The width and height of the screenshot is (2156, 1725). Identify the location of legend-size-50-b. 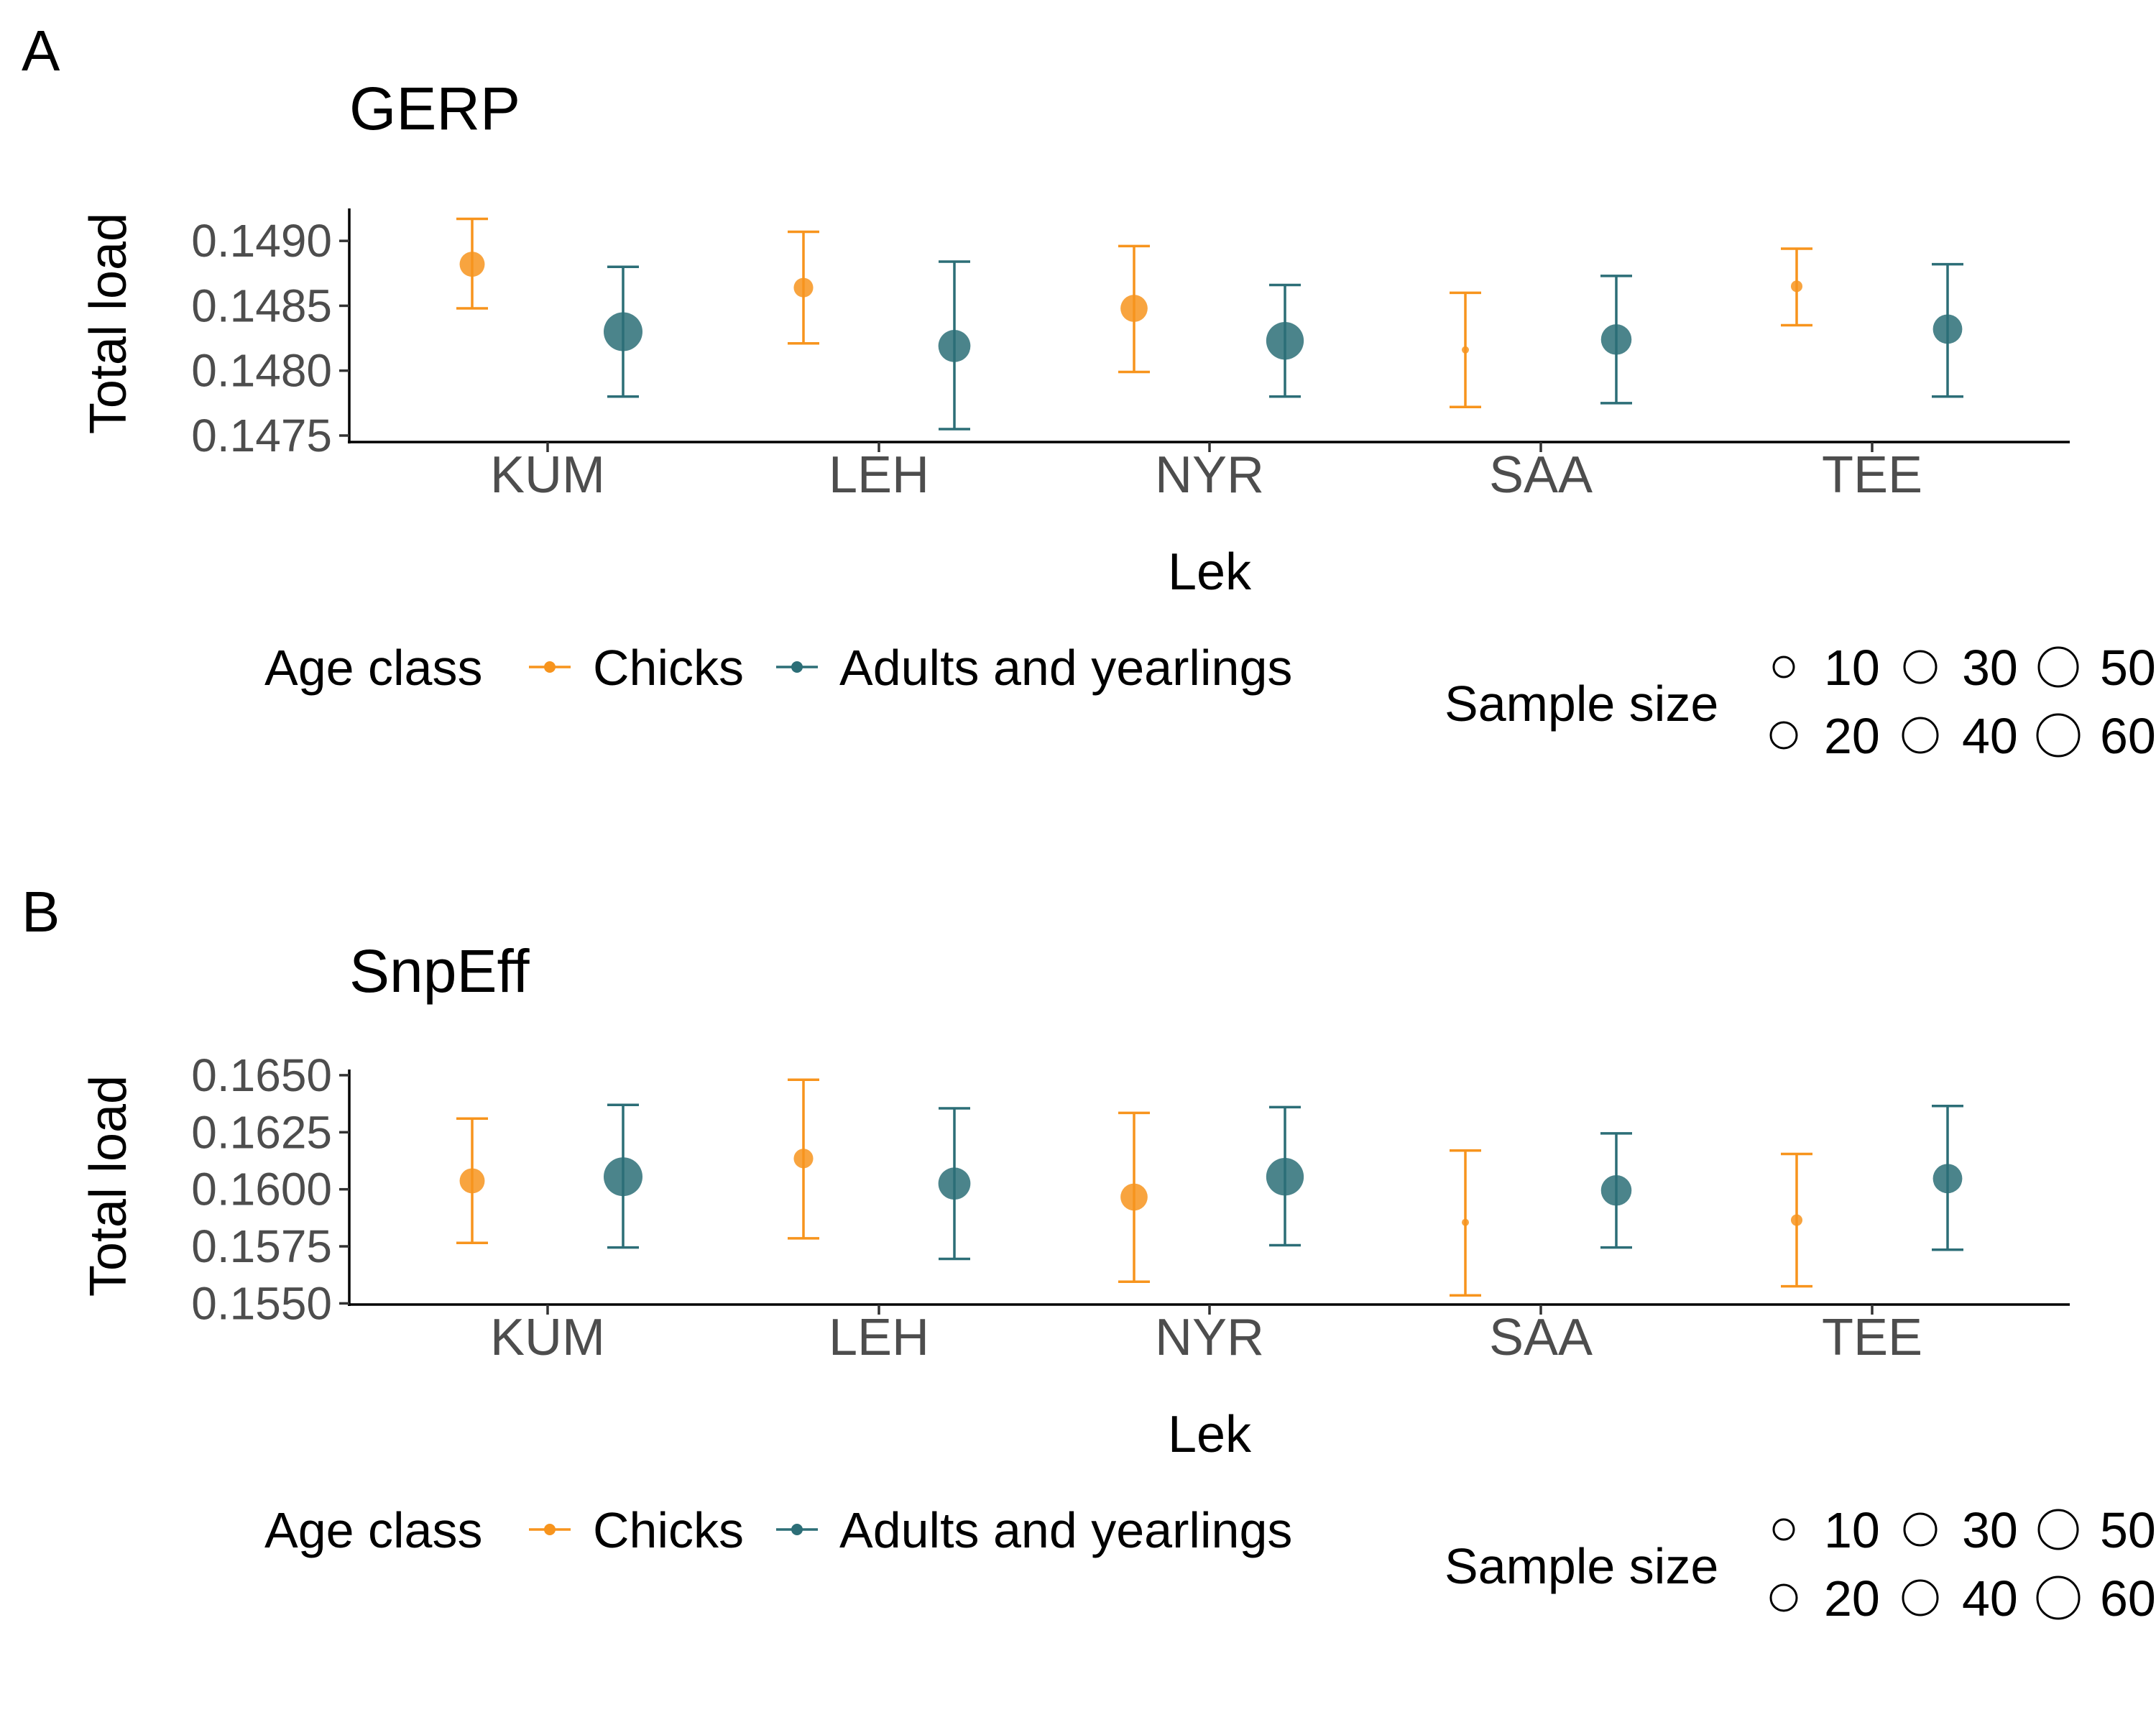
(2058, 1529).